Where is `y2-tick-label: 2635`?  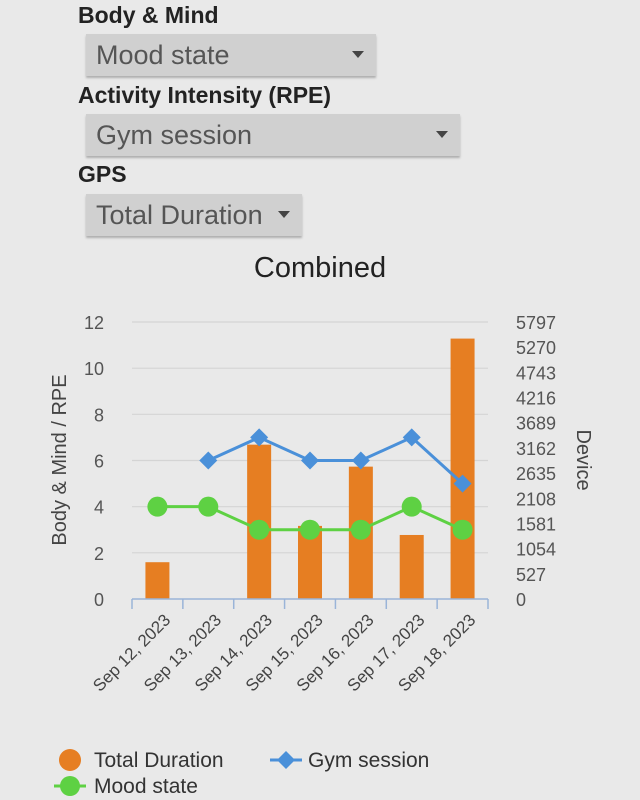 y2-tick-label: 2635 is located at coordinates (536, 474).